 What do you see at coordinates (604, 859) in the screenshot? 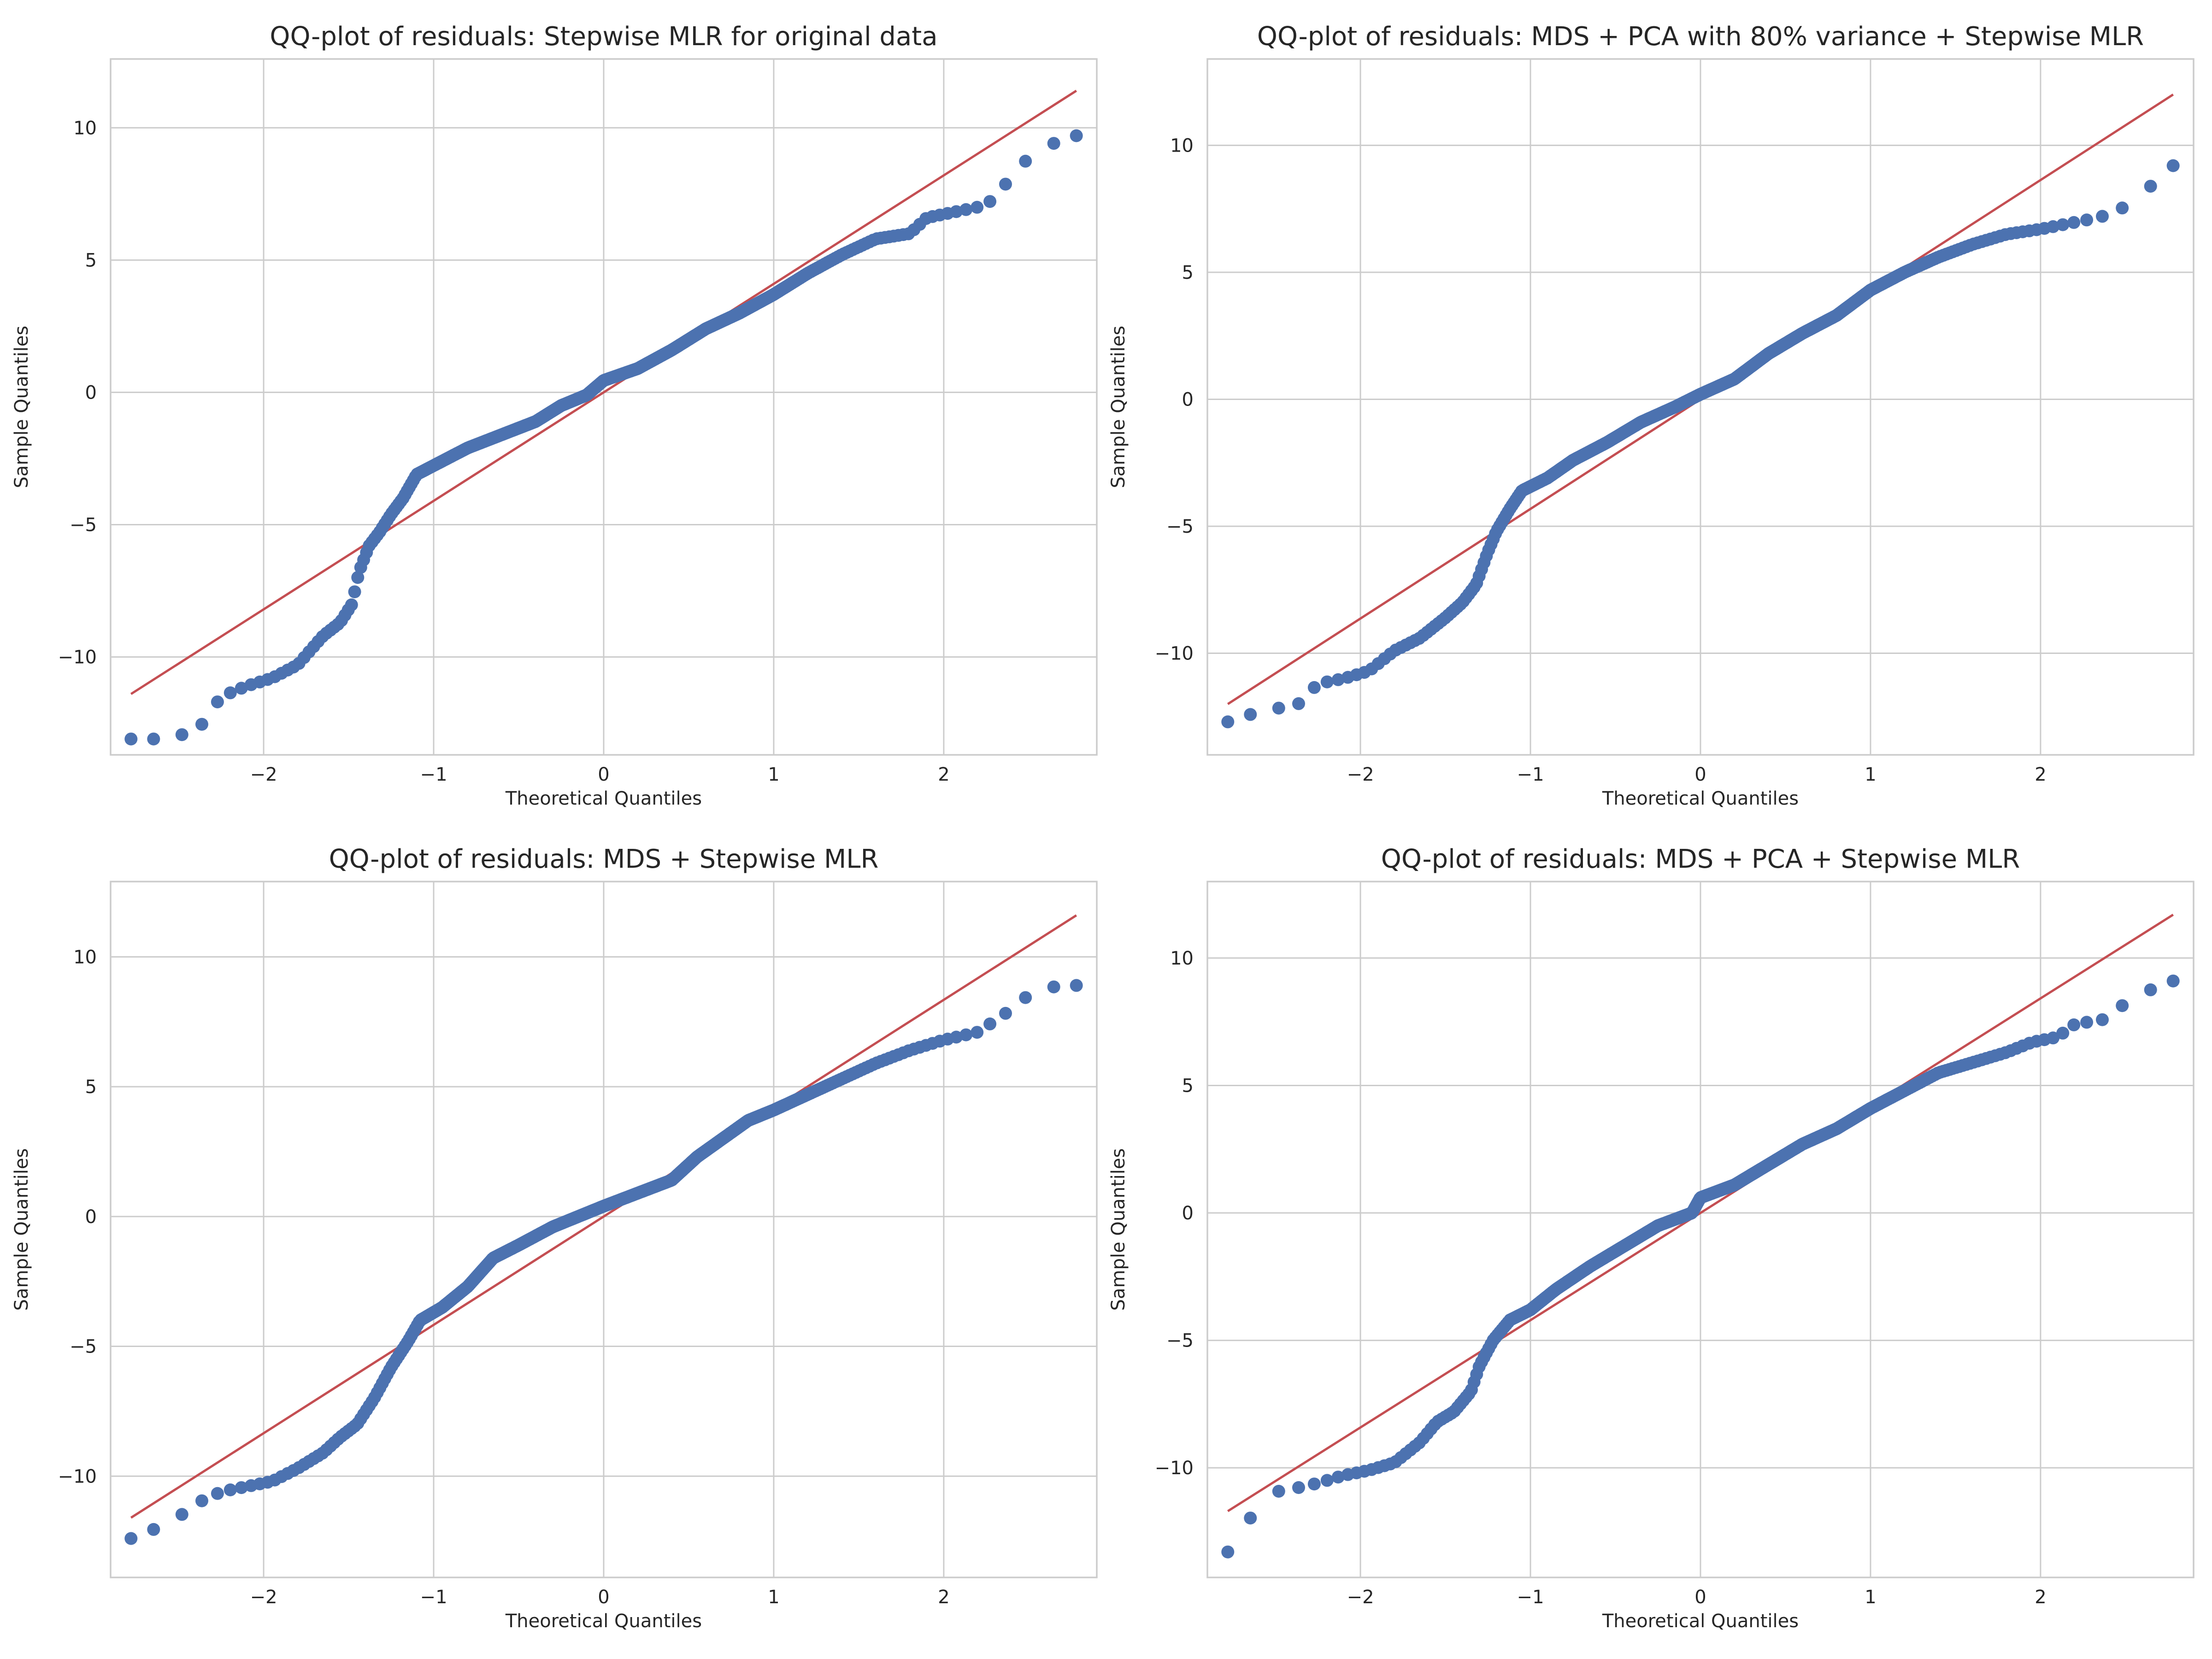
I see `chart-title: QQ-plot of residuals: MDS + Stepwise MLR` at bounding box center [604, 859].